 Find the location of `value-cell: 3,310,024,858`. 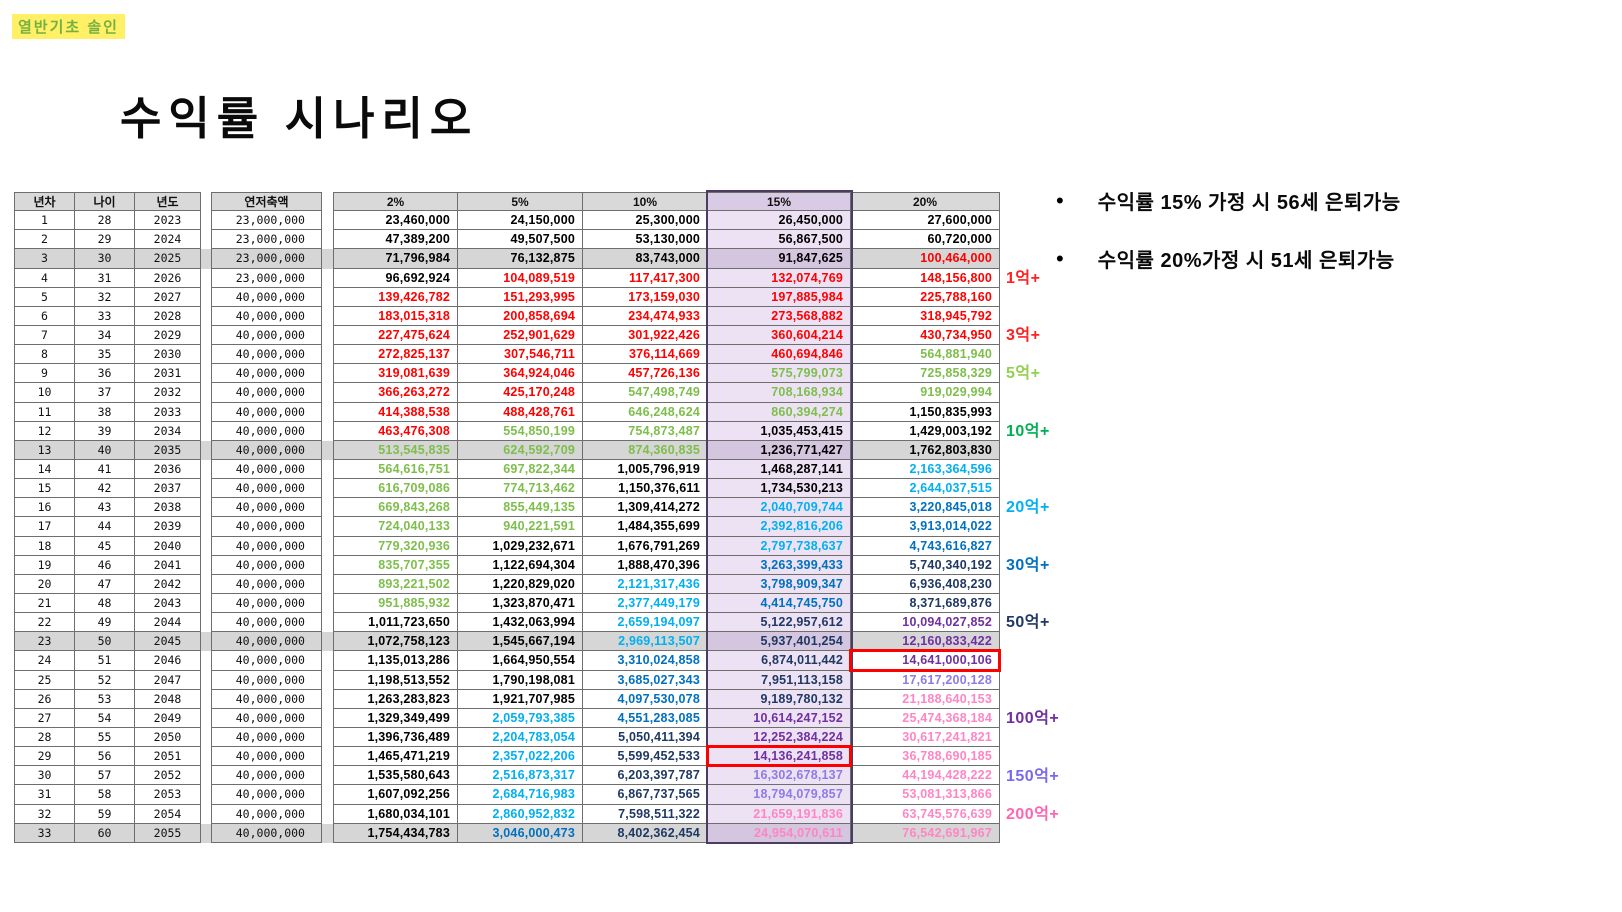

value-cell: 3,310,024,858 is located at coordinates (645, 661).